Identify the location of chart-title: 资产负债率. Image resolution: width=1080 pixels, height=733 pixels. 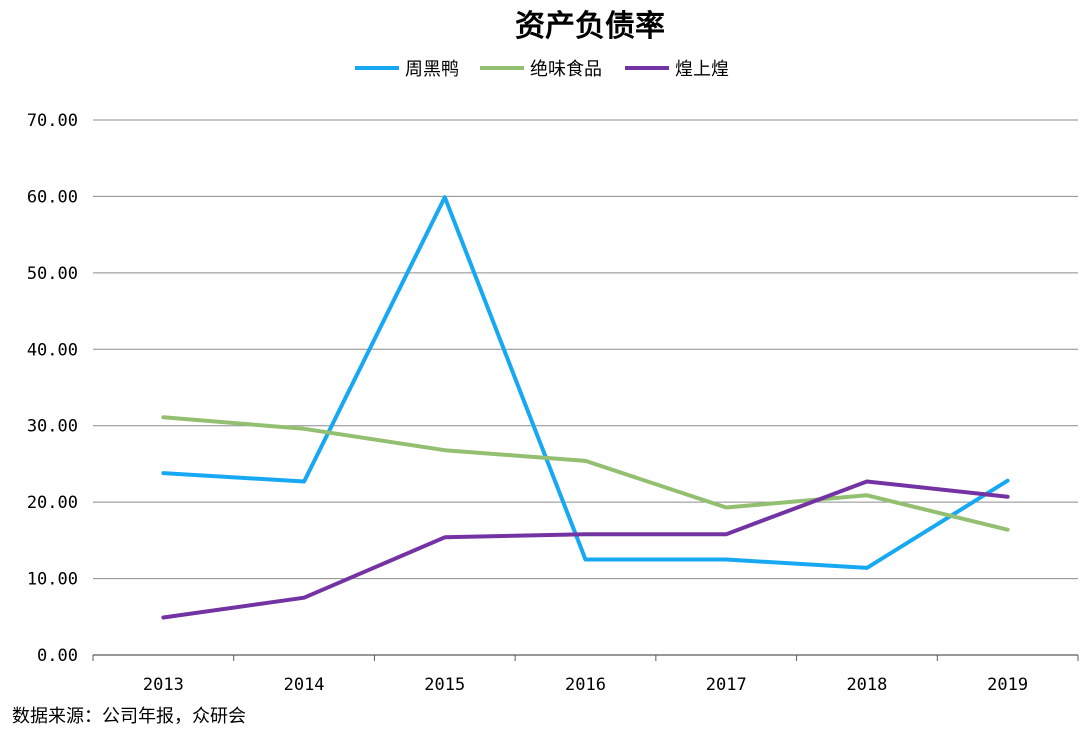
(590, 26).